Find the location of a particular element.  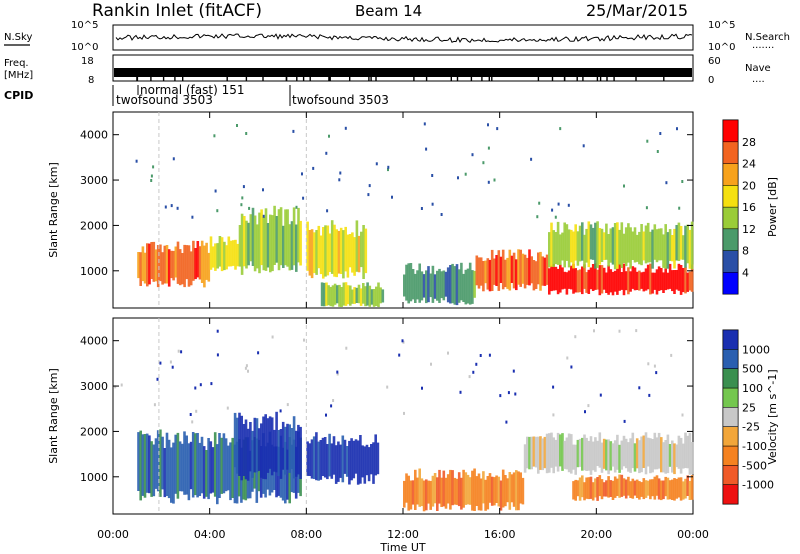

x-tick-label: 12:00 is located at coordinates (403, 534).